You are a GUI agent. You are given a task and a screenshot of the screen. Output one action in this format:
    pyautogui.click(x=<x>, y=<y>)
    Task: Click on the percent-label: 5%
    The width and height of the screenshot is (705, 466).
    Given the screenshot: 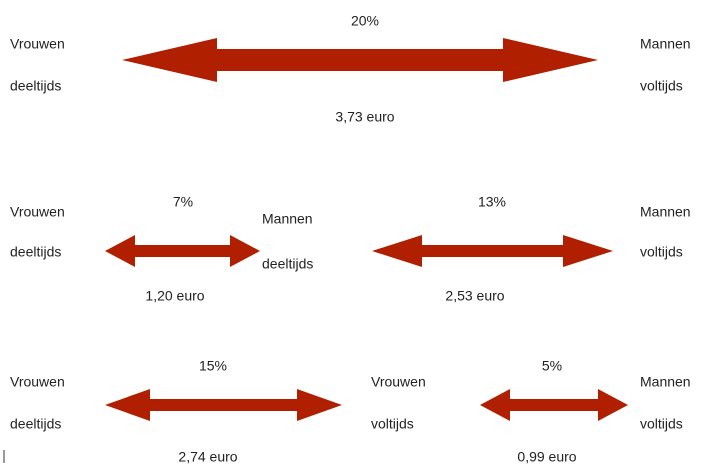 What is the action you would take?
    pyautogui.click(x=552, y=366)
    